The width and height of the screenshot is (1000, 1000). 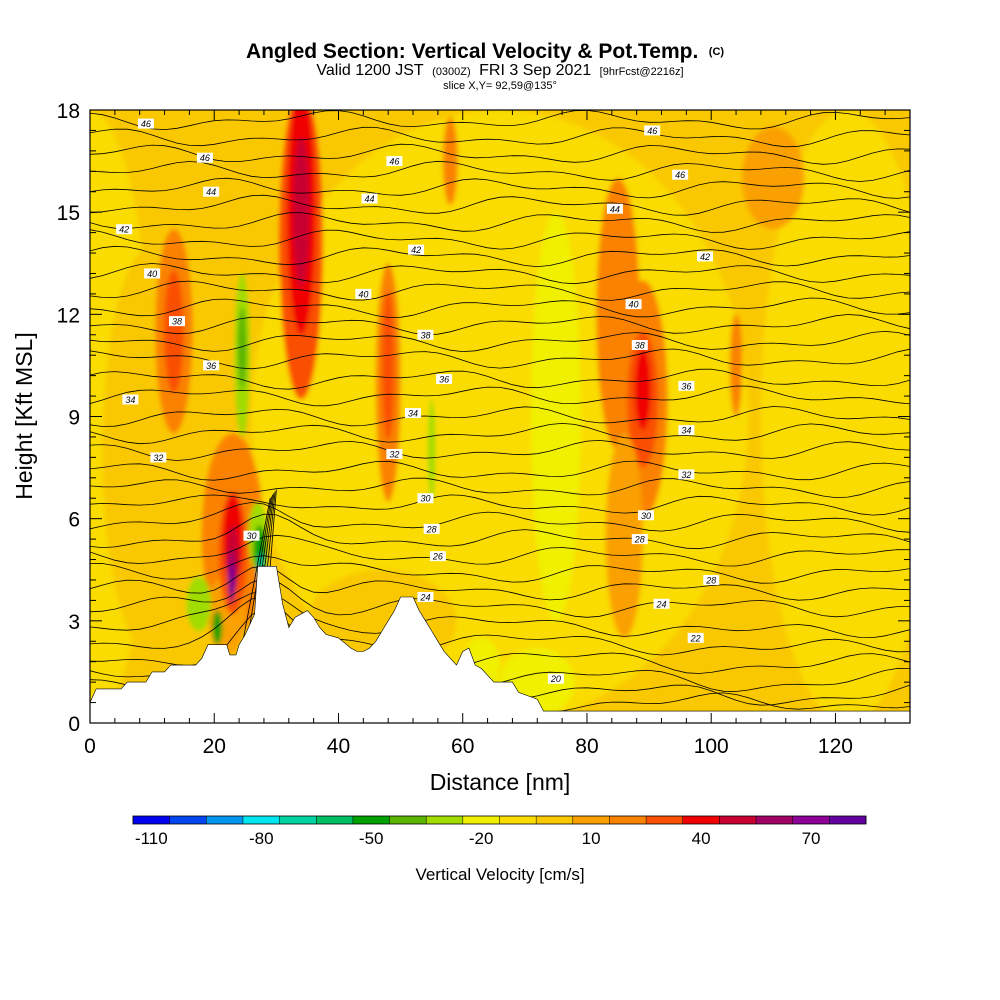 I want to click on terrain, so click(x=500, y=644).